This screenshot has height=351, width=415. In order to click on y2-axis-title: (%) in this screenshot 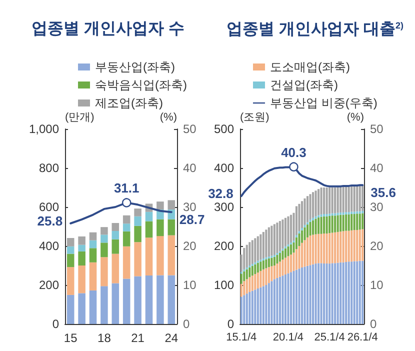, I will do `click(355, 118)`.